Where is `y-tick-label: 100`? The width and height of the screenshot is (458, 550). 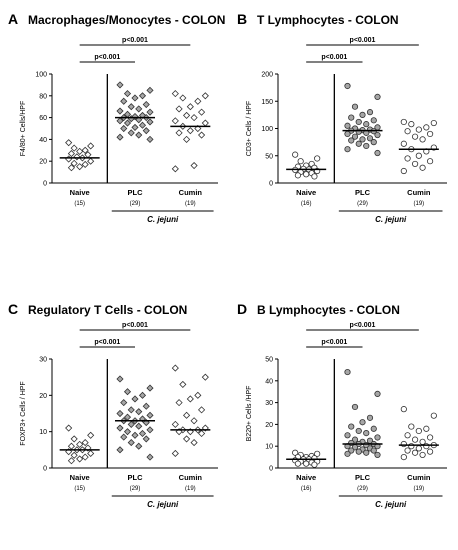
y-tick-label: 100 is located at coordinates (267, 129).